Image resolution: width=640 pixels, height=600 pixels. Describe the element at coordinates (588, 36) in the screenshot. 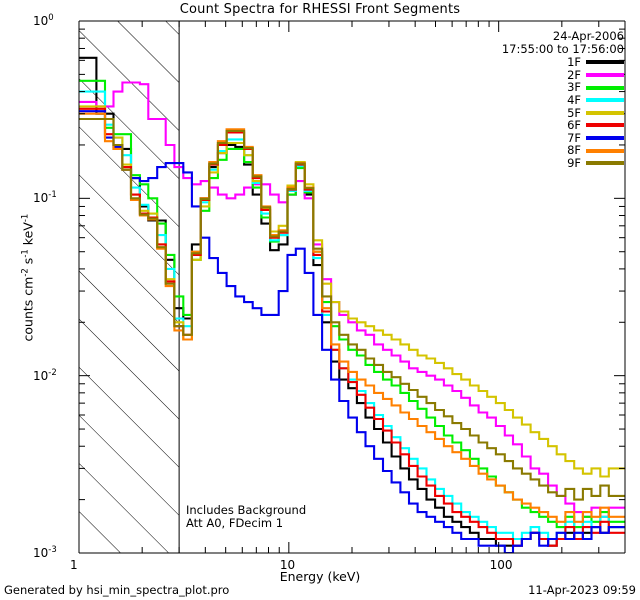

I see `legend-date: 24-Apr-2006` at that location.